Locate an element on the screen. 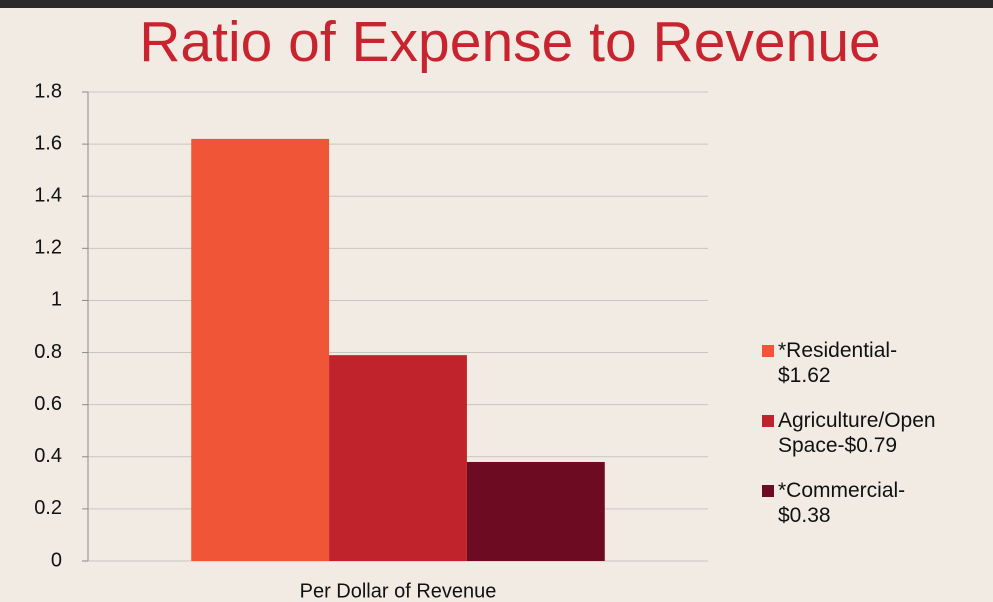 The width and height of the screenshot is (993, 602). y-tick-label: 0.2 is located at coordinates (48, 508).